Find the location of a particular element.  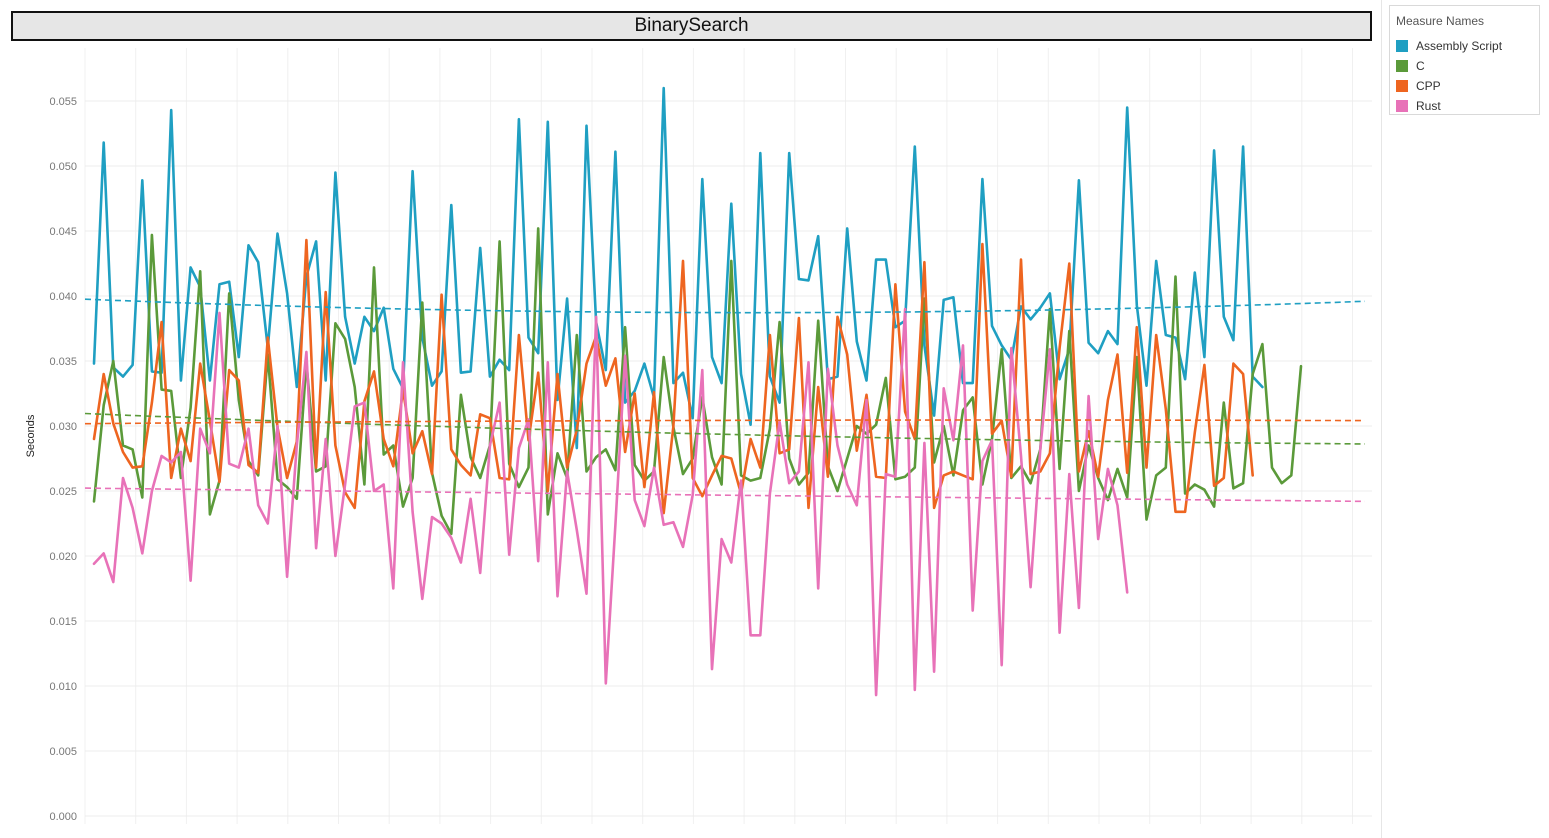

y-tick-label: 0.010 is located at coordinates (63, 687).